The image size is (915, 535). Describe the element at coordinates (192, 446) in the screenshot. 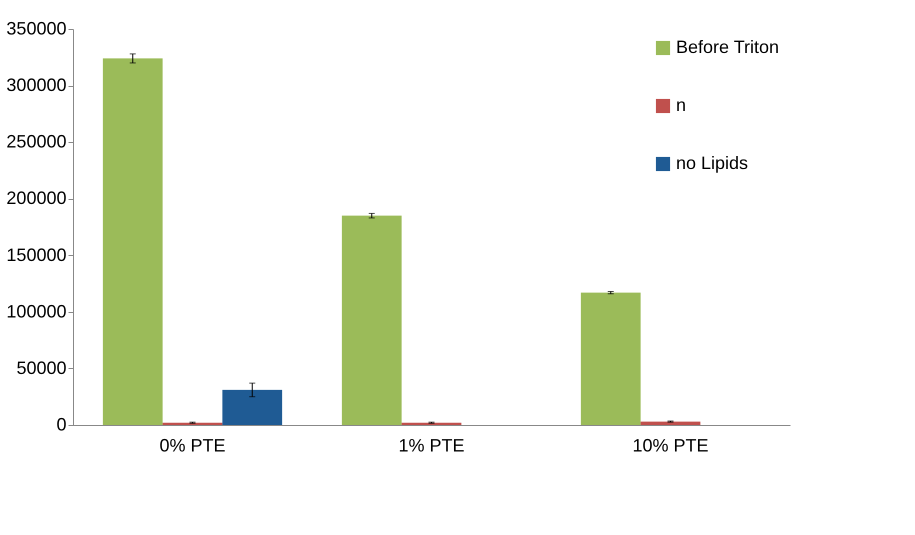

I see `x-tick-label: 0% PTE` at that location.